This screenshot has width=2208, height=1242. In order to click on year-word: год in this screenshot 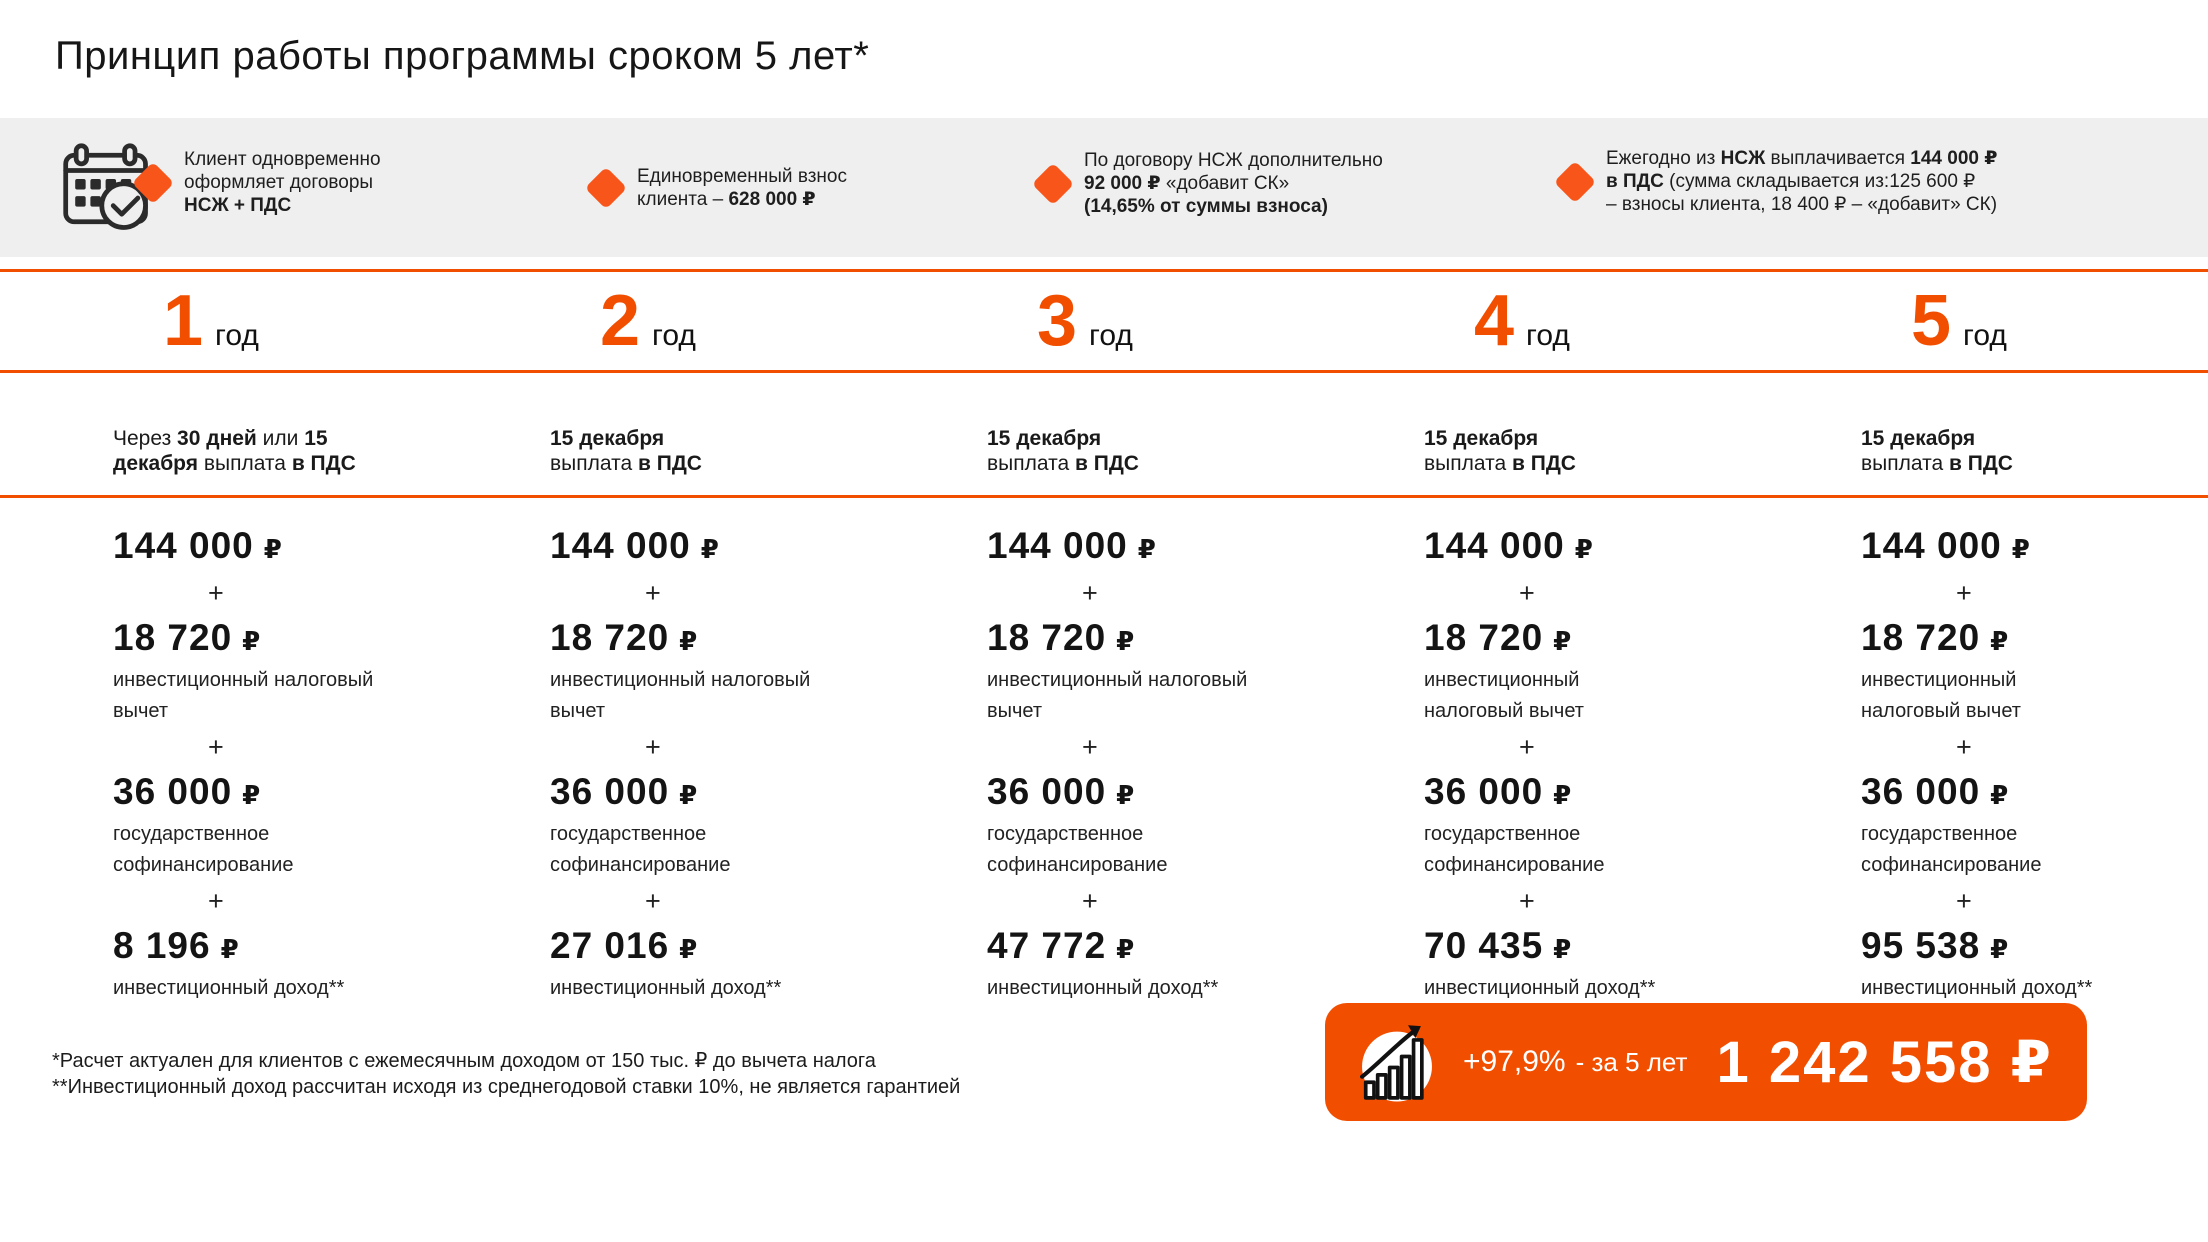, I will do `click(1985, 335)`.